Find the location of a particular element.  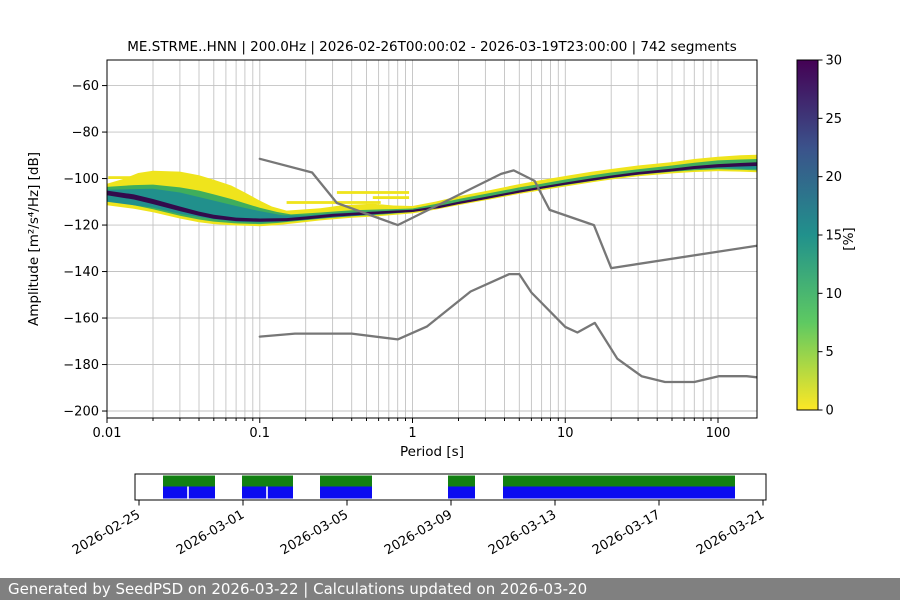

x-tick-label: 0.01 is located at coordinates (107, 433).